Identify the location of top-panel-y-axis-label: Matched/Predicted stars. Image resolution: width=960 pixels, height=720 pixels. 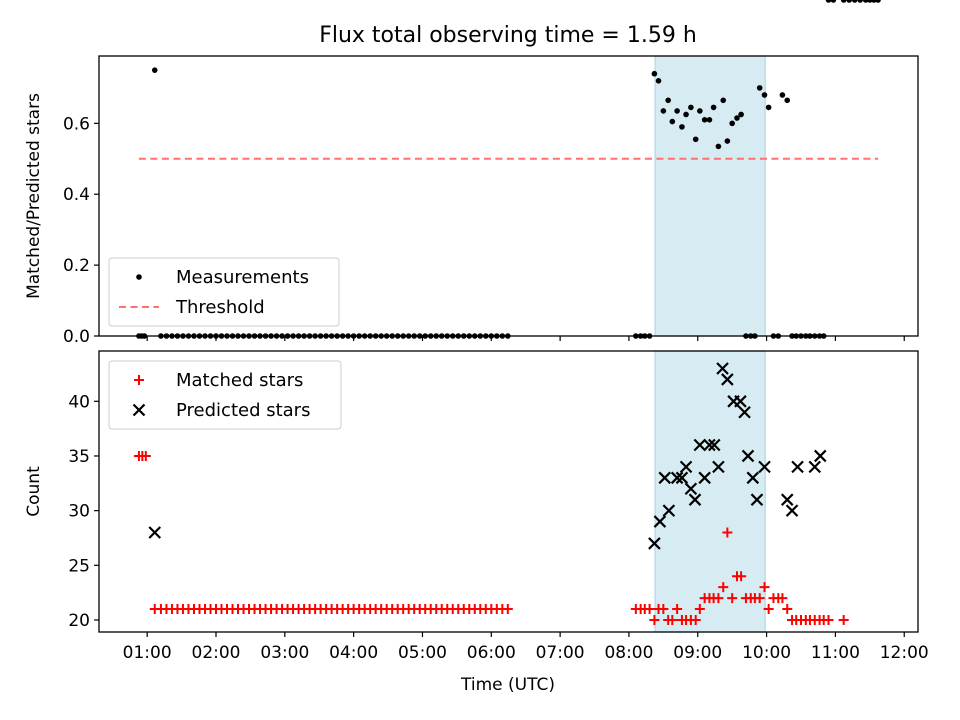
(34, 196).